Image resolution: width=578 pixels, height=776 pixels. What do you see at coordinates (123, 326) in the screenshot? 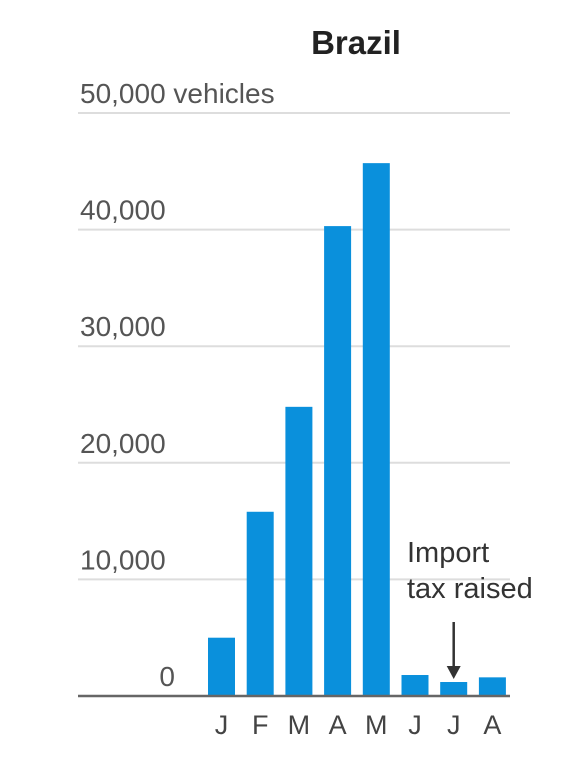
I see `y-tick-label: 30,000` at bounding box center [123, 326].